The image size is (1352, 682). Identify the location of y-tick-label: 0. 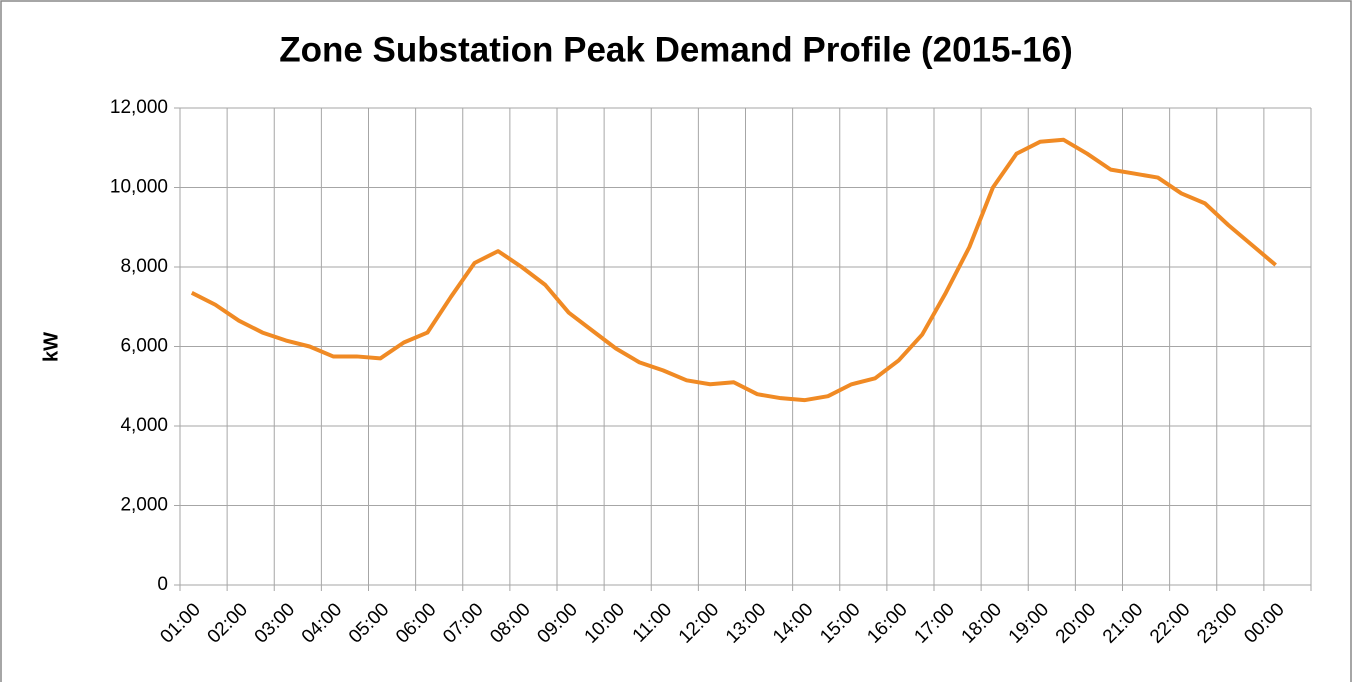
(162, 584).